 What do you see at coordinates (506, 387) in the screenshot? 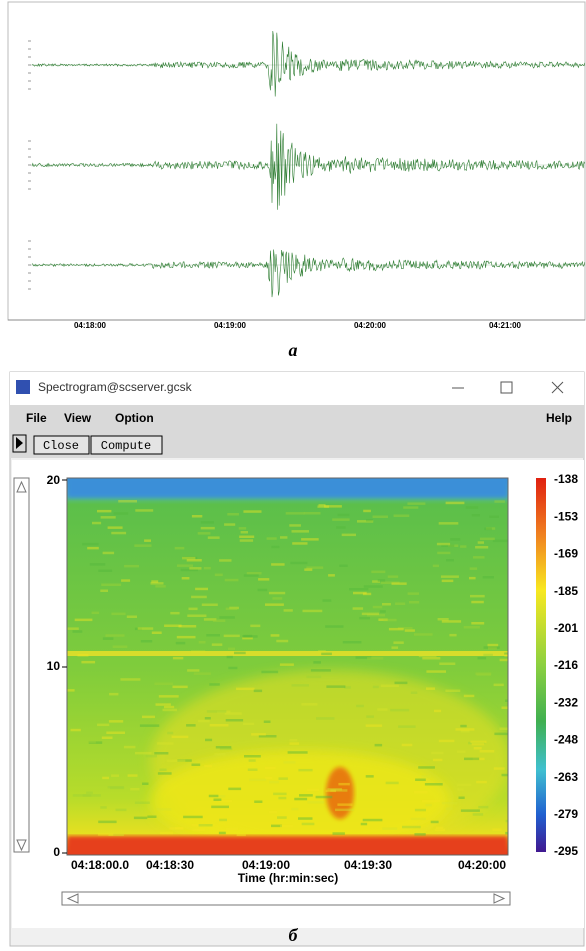
I see `maximize-button` at bounding box center [506, 387].